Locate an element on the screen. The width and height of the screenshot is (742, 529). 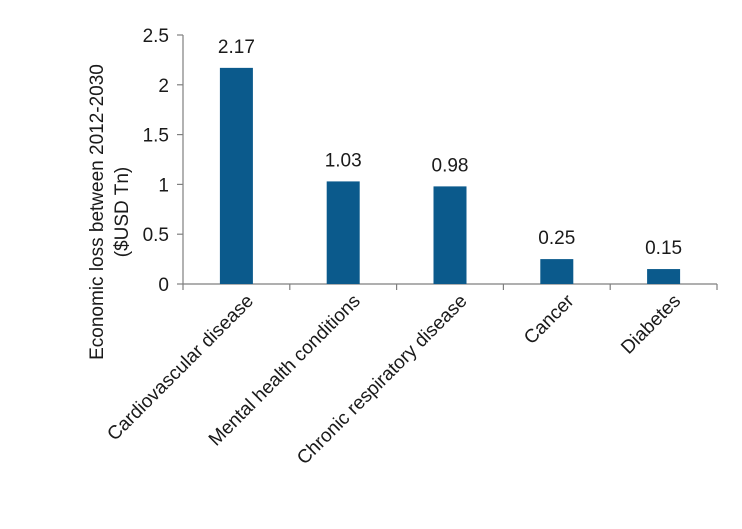
y-tick-label: 0 is located at coordinates (163, 285).